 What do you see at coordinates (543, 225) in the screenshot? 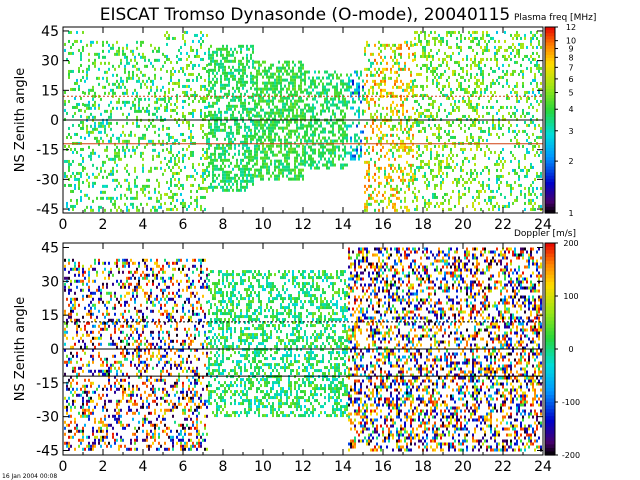
I see `x-tick-label: 24` at bounding box center [543, 225].